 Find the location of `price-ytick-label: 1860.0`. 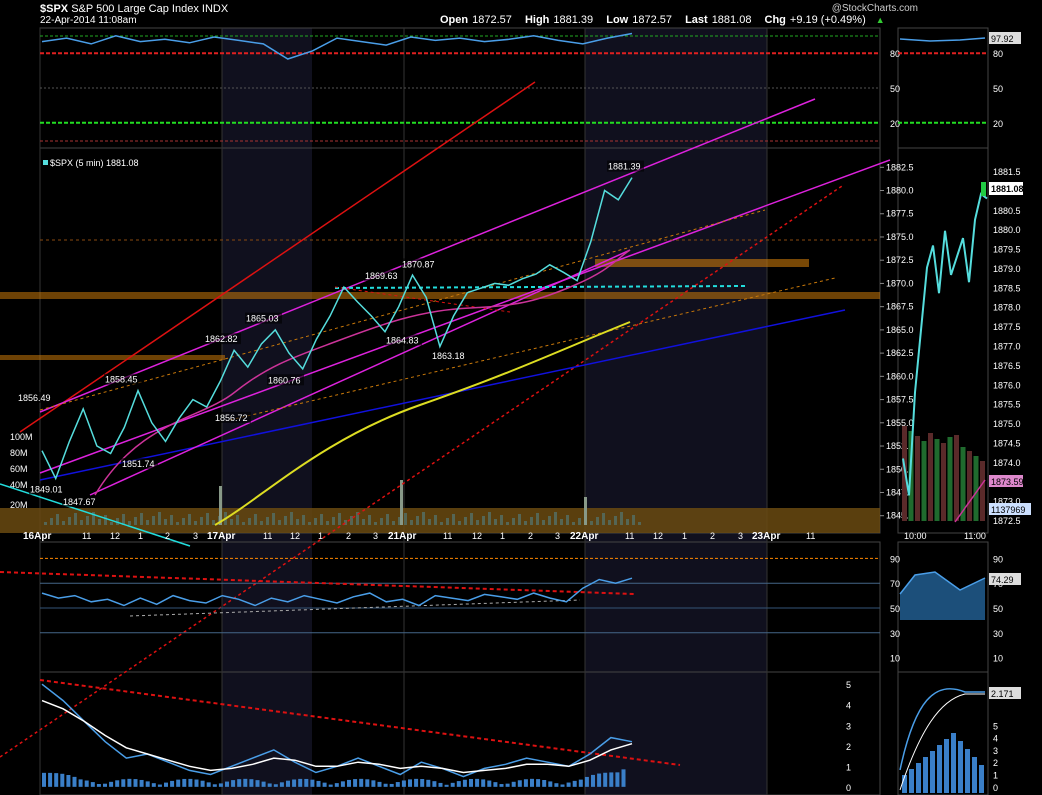

price-ytick-label: 1860.0 is located at coordinates (900, 376).